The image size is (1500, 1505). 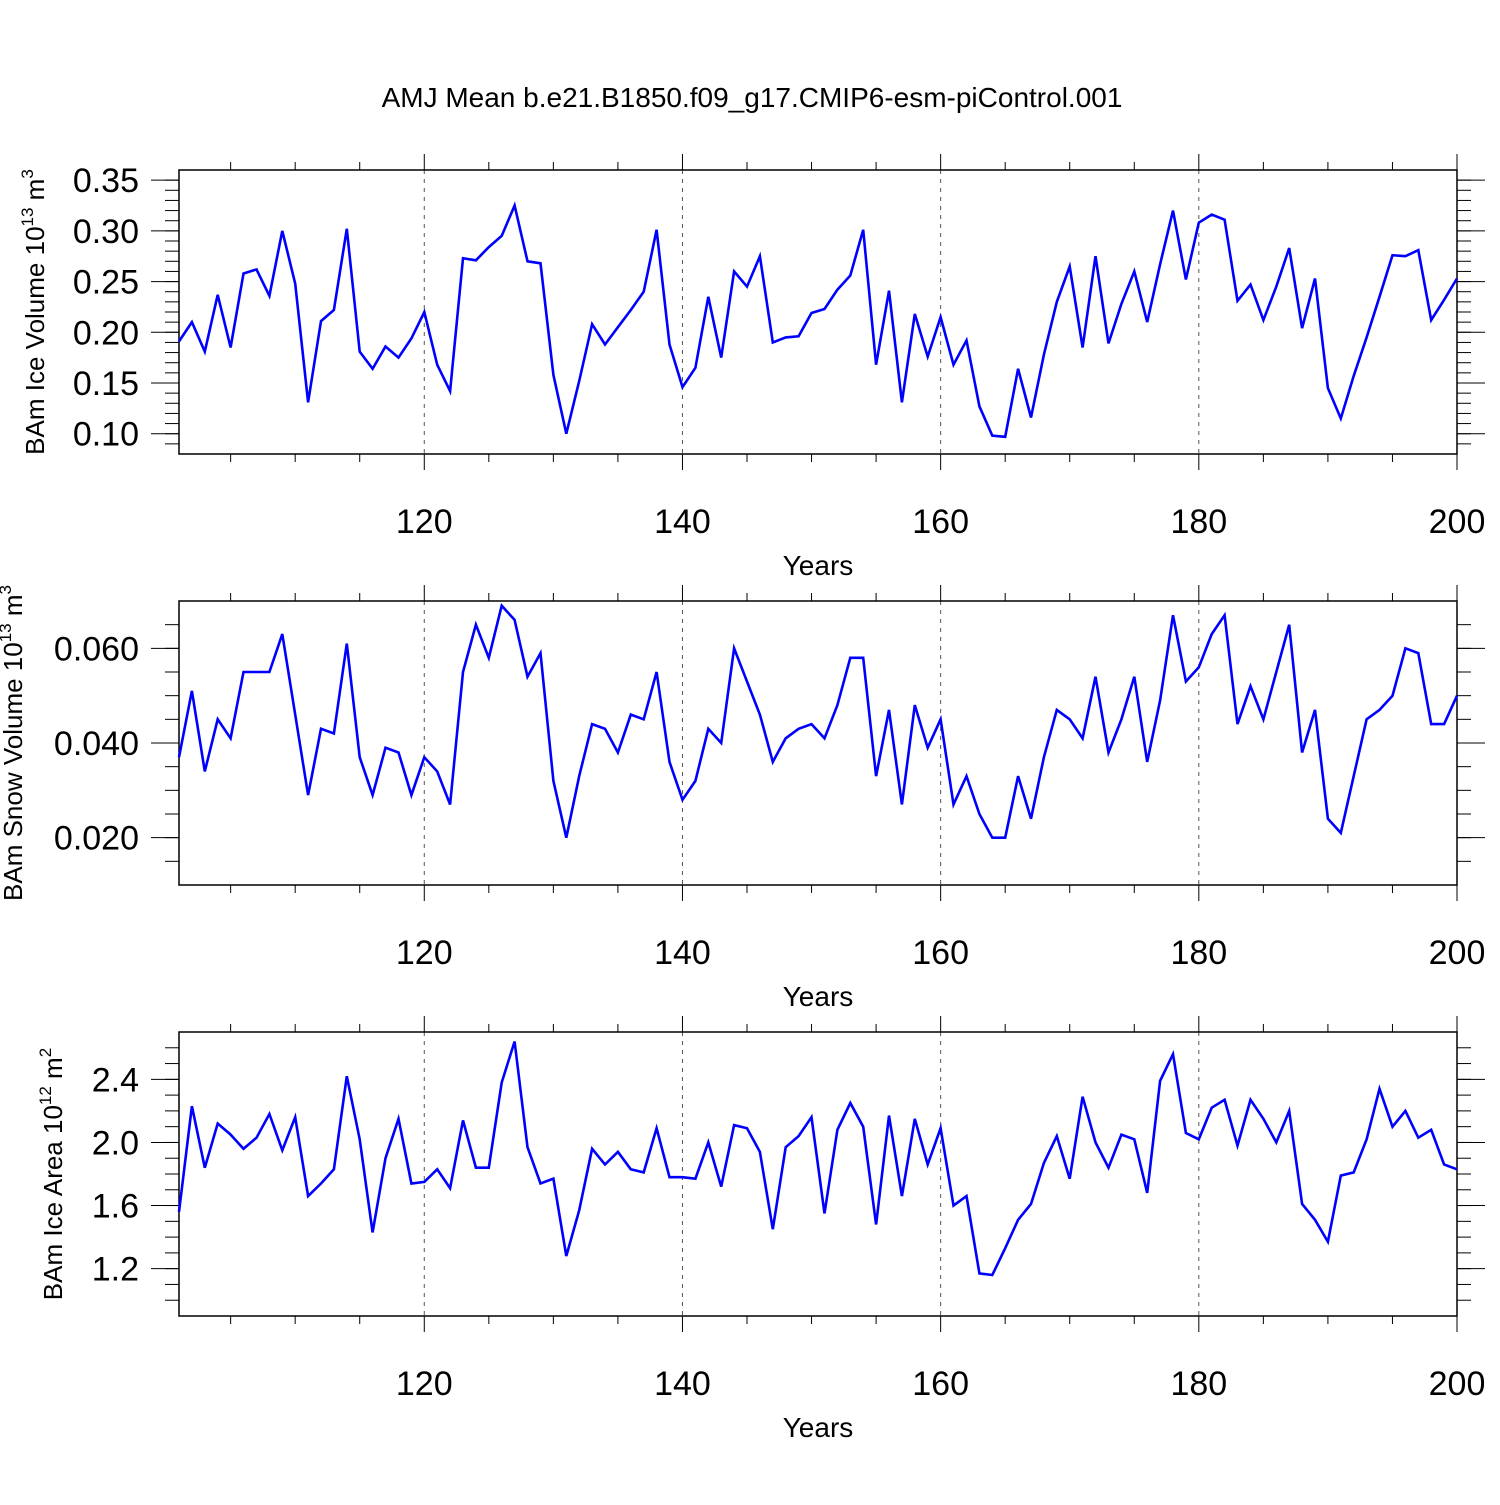 I want to click on series-line, so click(x=818, y=320).